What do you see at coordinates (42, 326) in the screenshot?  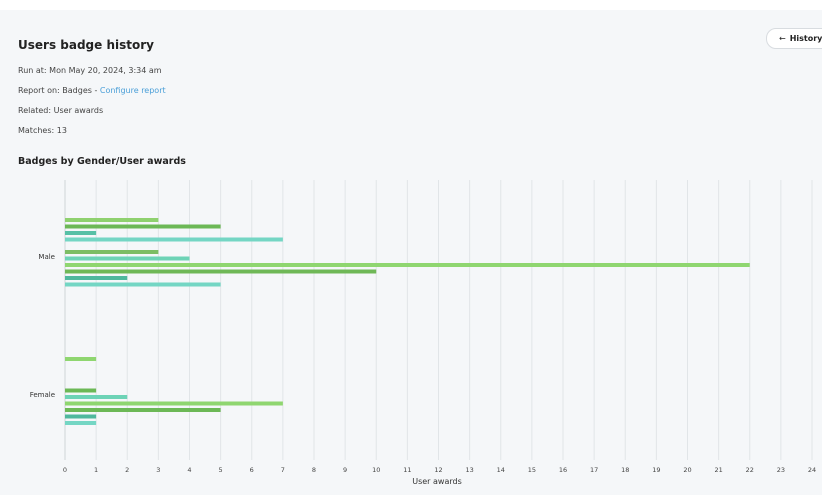 I see `y-axis-categories: Male Female` at bounding box center [42, 326].